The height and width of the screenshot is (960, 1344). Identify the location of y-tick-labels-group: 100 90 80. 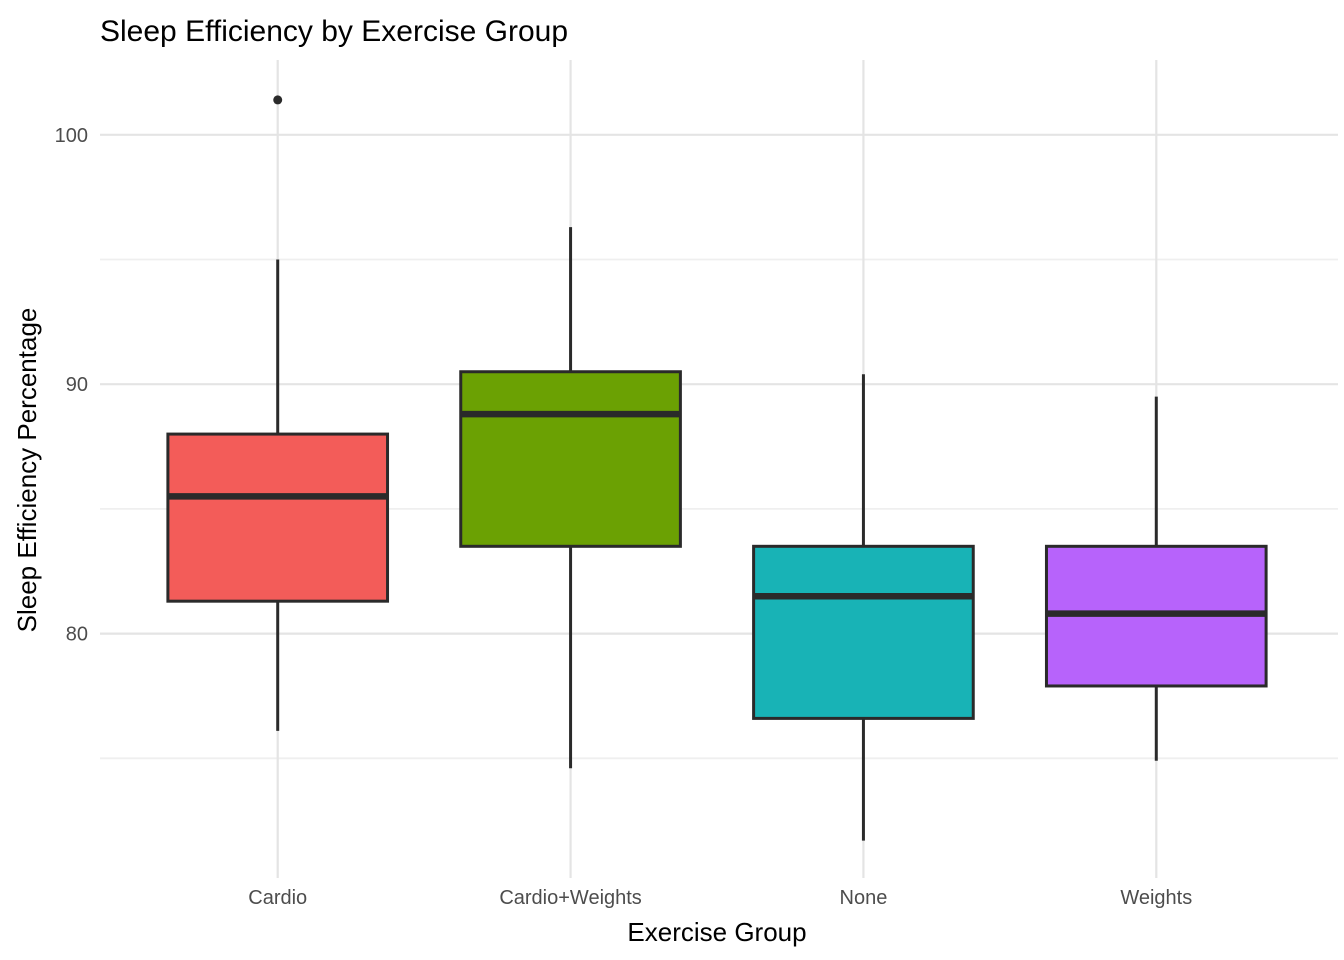
(71, 385).